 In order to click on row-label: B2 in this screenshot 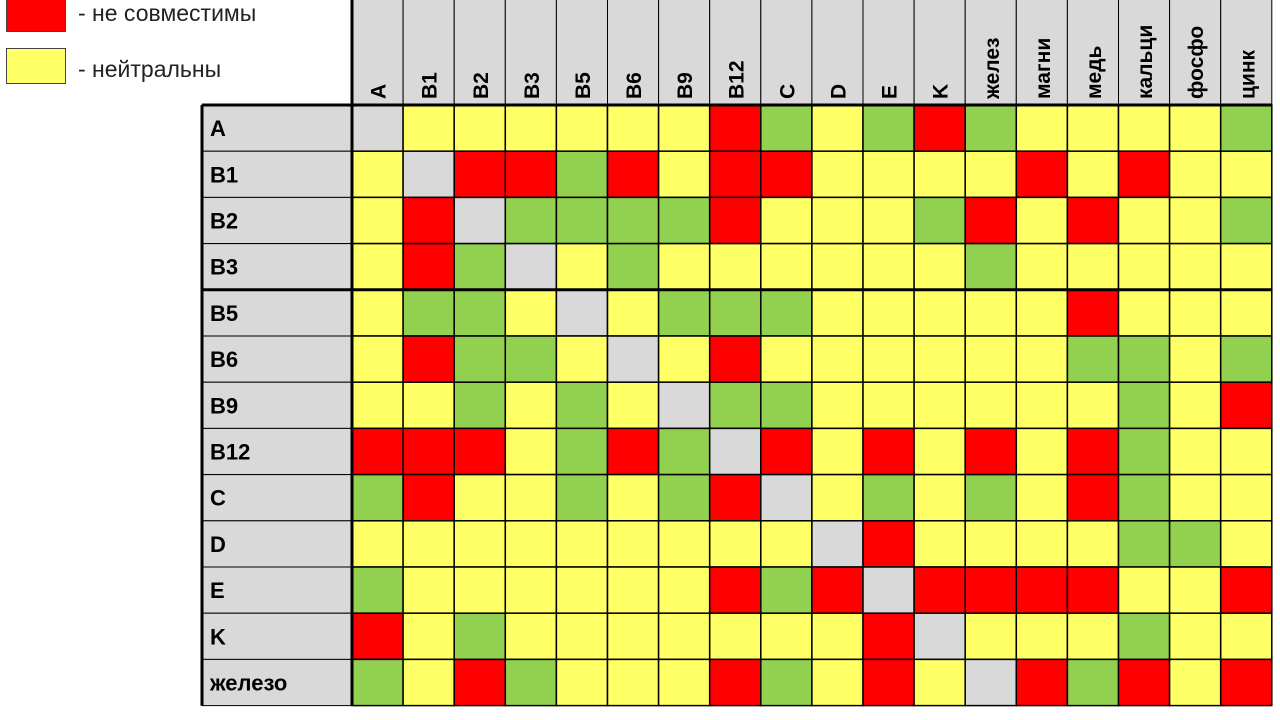, I will do `click(224, 221)`.